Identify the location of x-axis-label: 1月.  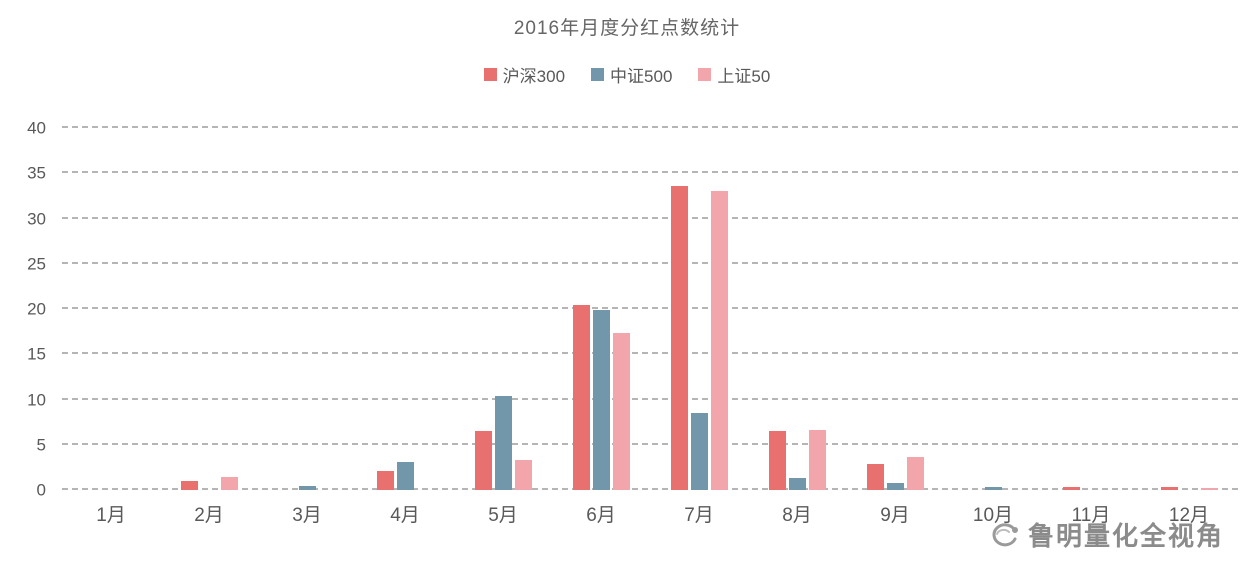
(111, 515).